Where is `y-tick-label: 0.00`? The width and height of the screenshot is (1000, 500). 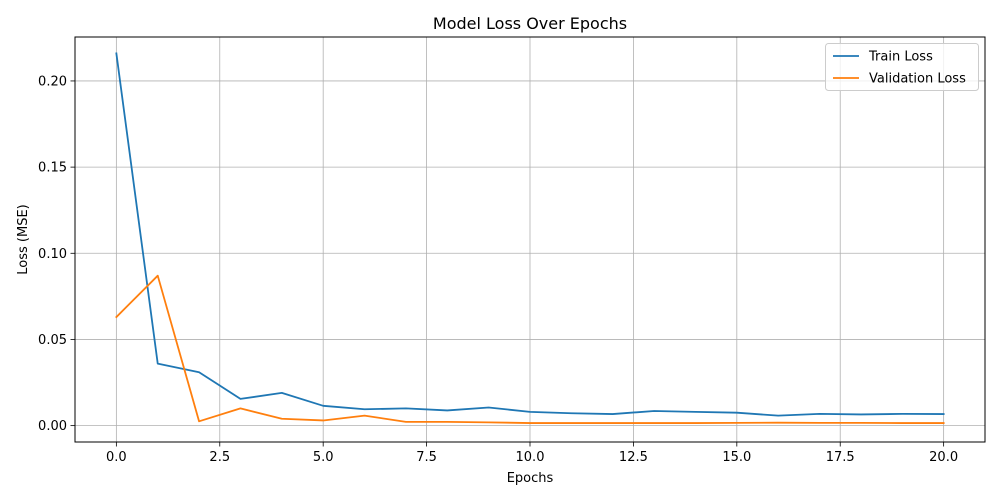 y-tick-label: 0.00 is located at coordinates (52, 426).